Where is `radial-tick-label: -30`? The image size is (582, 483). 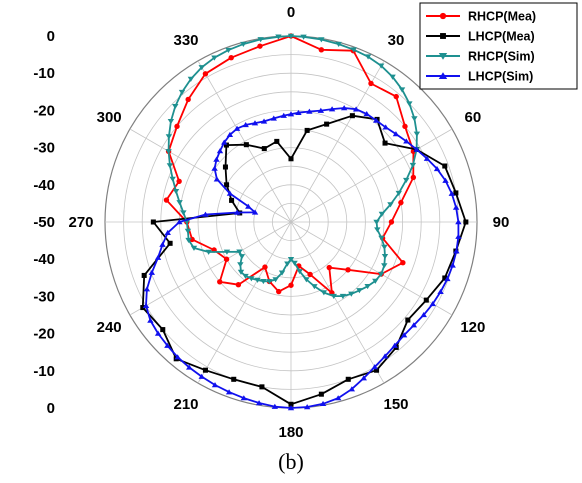 radial-tick-label: -30 is located at coordinates (44, 148).